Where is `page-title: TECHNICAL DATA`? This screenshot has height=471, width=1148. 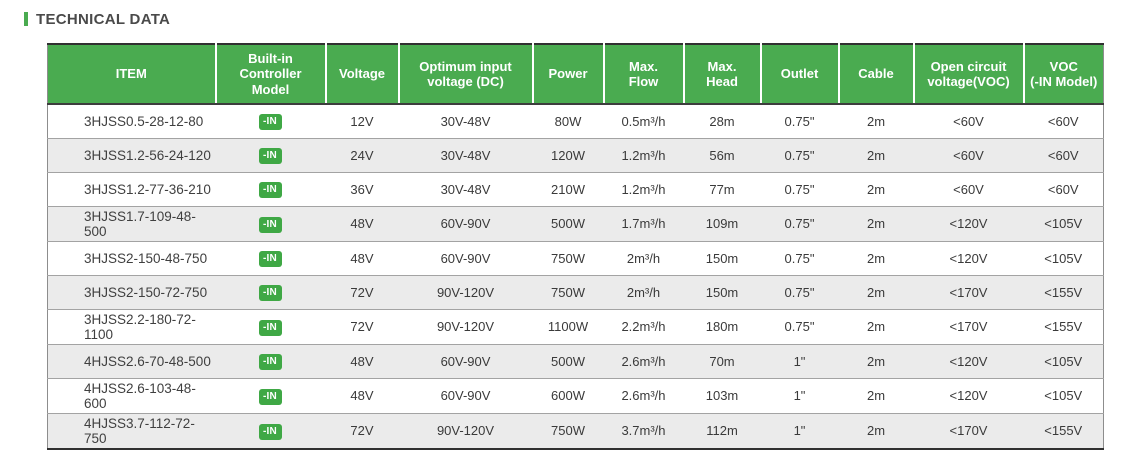 page-title: TECHNICAL DATA is located at coordinates (103, 19).